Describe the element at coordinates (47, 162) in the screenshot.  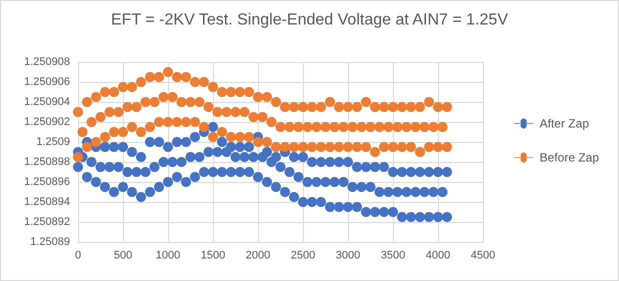
I see `y-tick-label: 1.250898` at that location.